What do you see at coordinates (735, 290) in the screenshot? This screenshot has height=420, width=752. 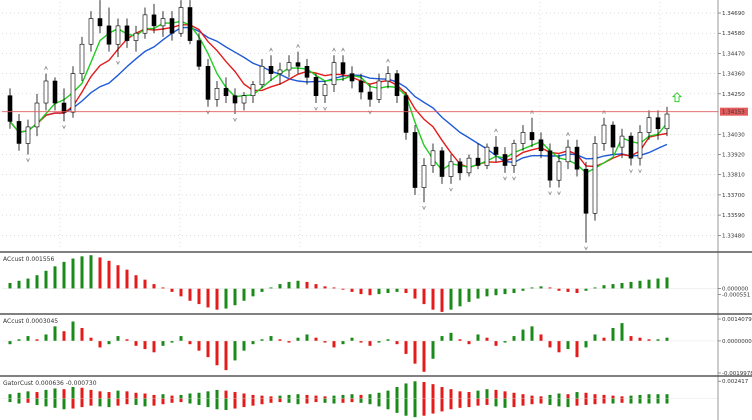 I see `indicator-axis-label: 0.000000` at bounding box center [735, 290].